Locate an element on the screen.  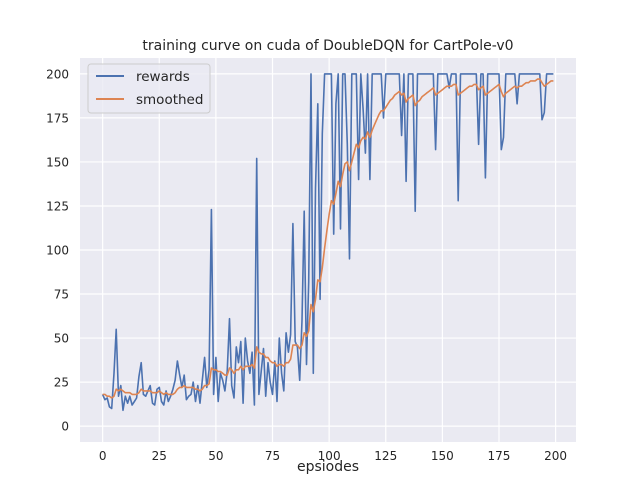
x-tick-label: 25 is located at coordinates (159, 456).